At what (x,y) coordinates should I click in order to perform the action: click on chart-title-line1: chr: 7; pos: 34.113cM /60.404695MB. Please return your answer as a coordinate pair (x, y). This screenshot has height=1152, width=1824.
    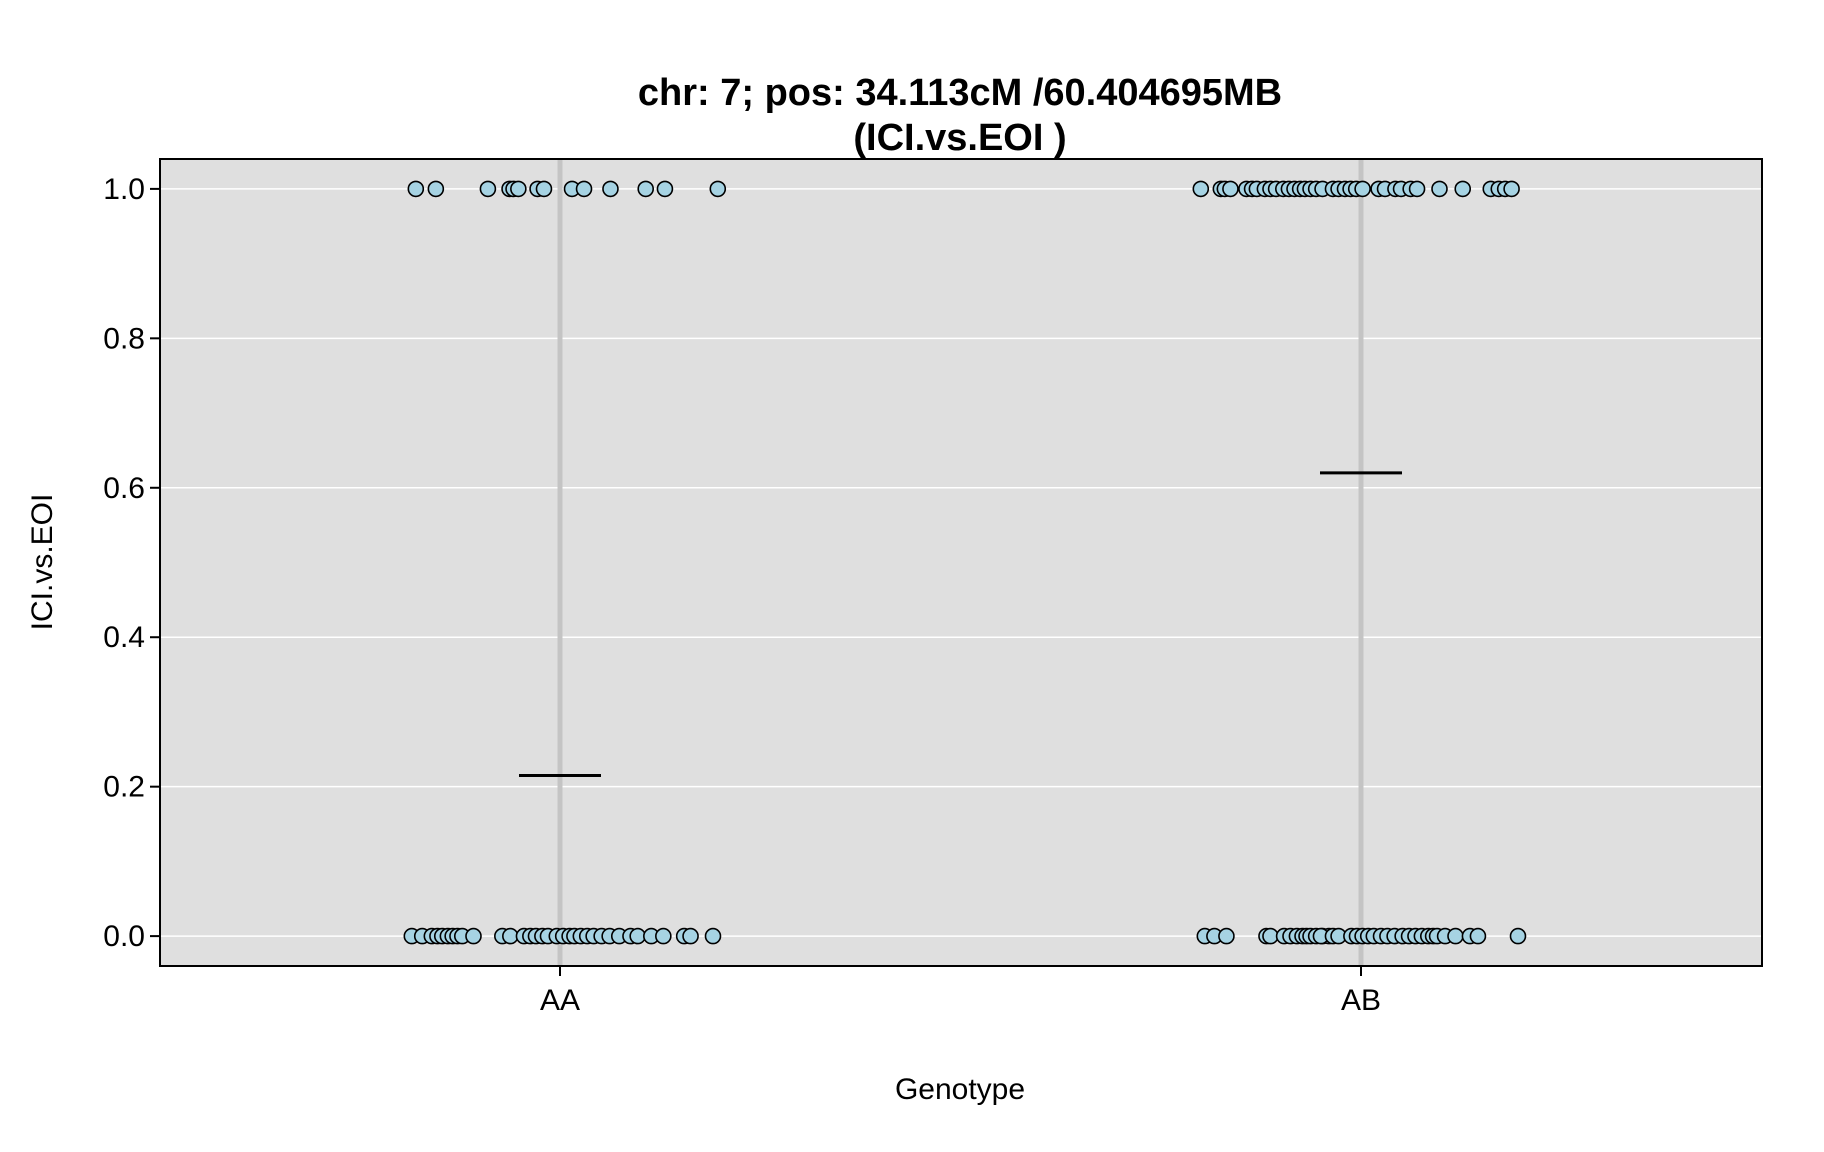
    Looking at the image, I should click on (960, 93).